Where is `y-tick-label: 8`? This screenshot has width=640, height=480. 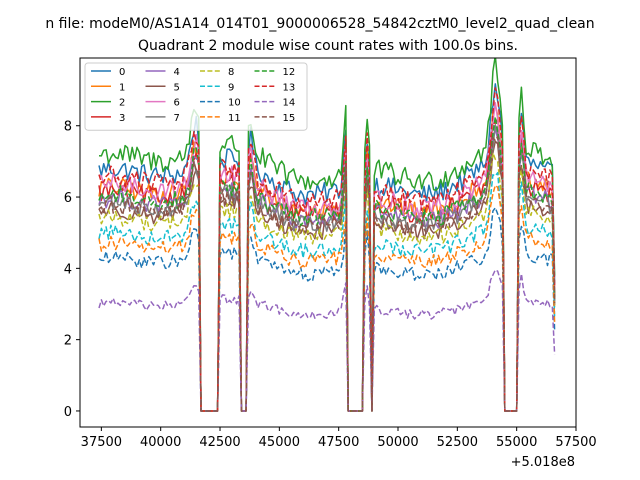 y-tick-label: 8 is located at coordinates (68, 127).